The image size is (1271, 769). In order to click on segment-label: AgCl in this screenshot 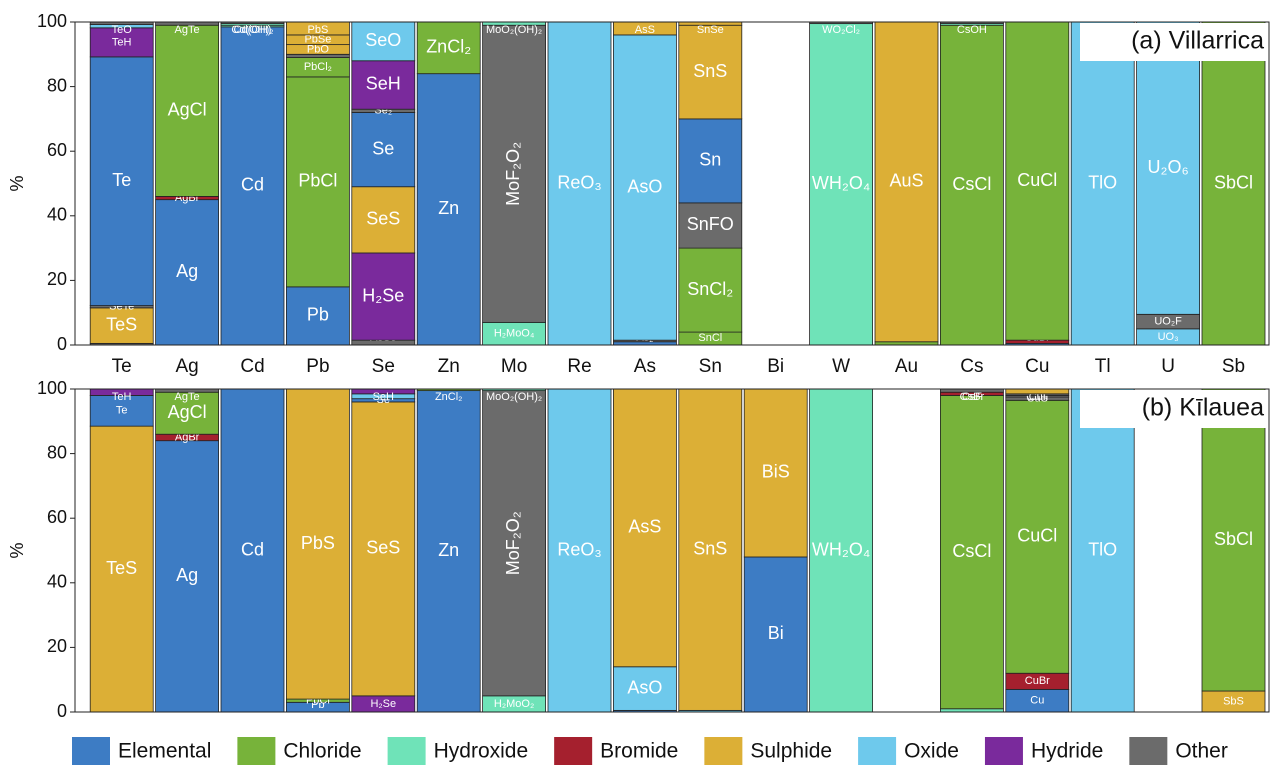, I will do `click(187, 412)`.